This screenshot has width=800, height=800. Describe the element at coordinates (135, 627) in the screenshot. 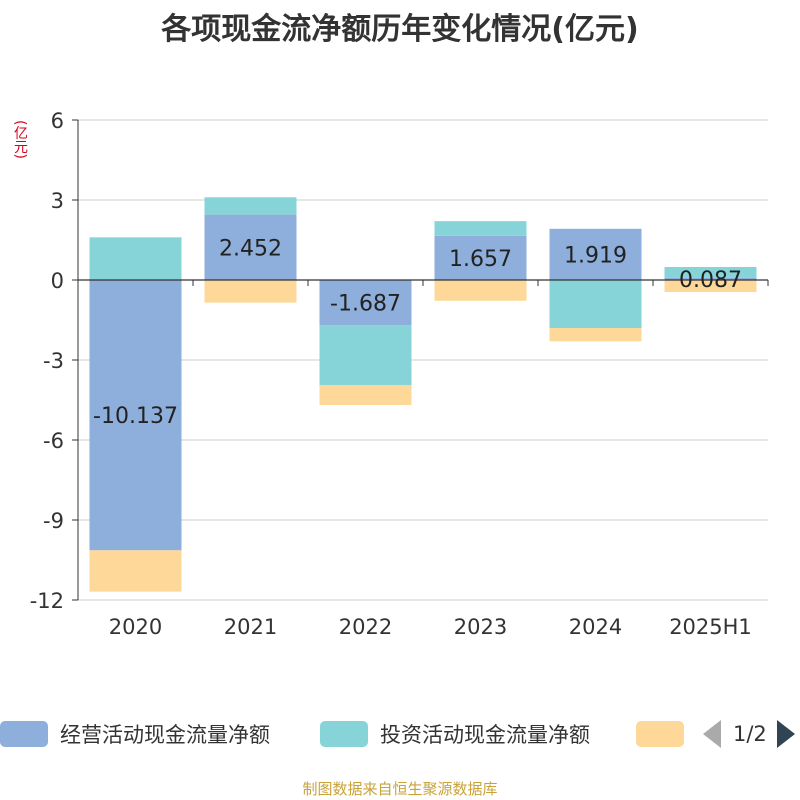

I see `x-tick-label: 2020` at that location.